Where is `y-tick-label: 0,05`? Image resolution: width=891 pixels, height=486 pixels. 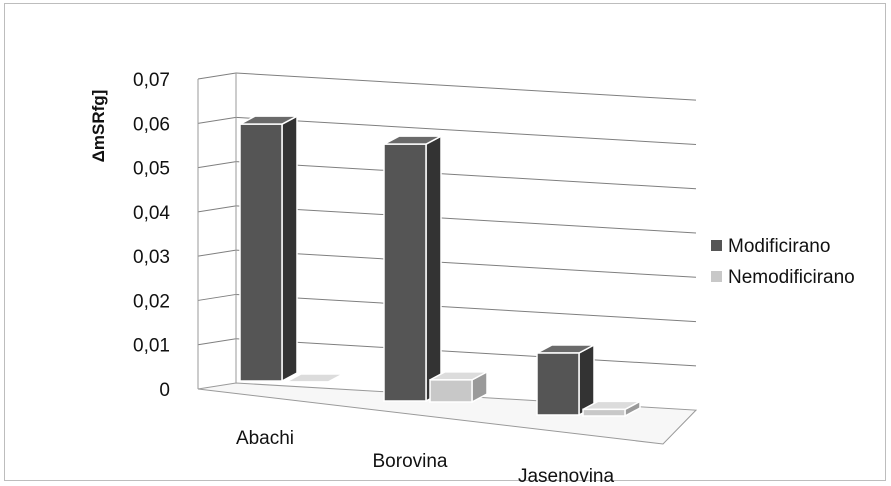 y-tick-label: 0,05 is located at coordinates (151, 169).